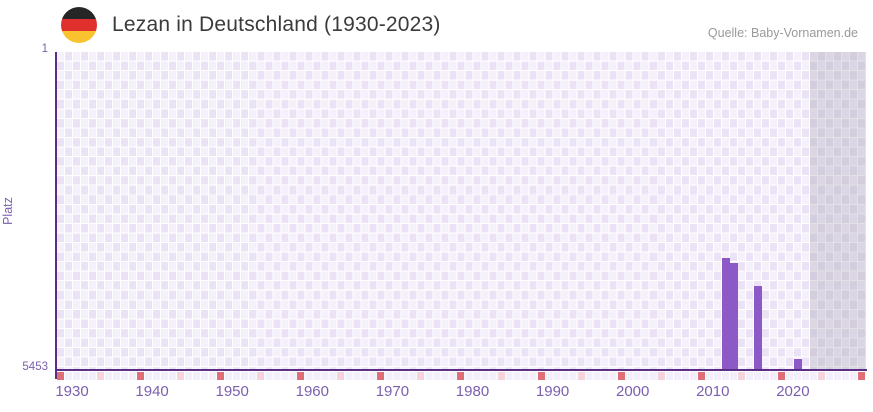 This screenshot has height=412, width=873. Describe the element at coordinates (44, 49) in the screenshot. I see `y-axis-top-tick-label: 1` at that location.